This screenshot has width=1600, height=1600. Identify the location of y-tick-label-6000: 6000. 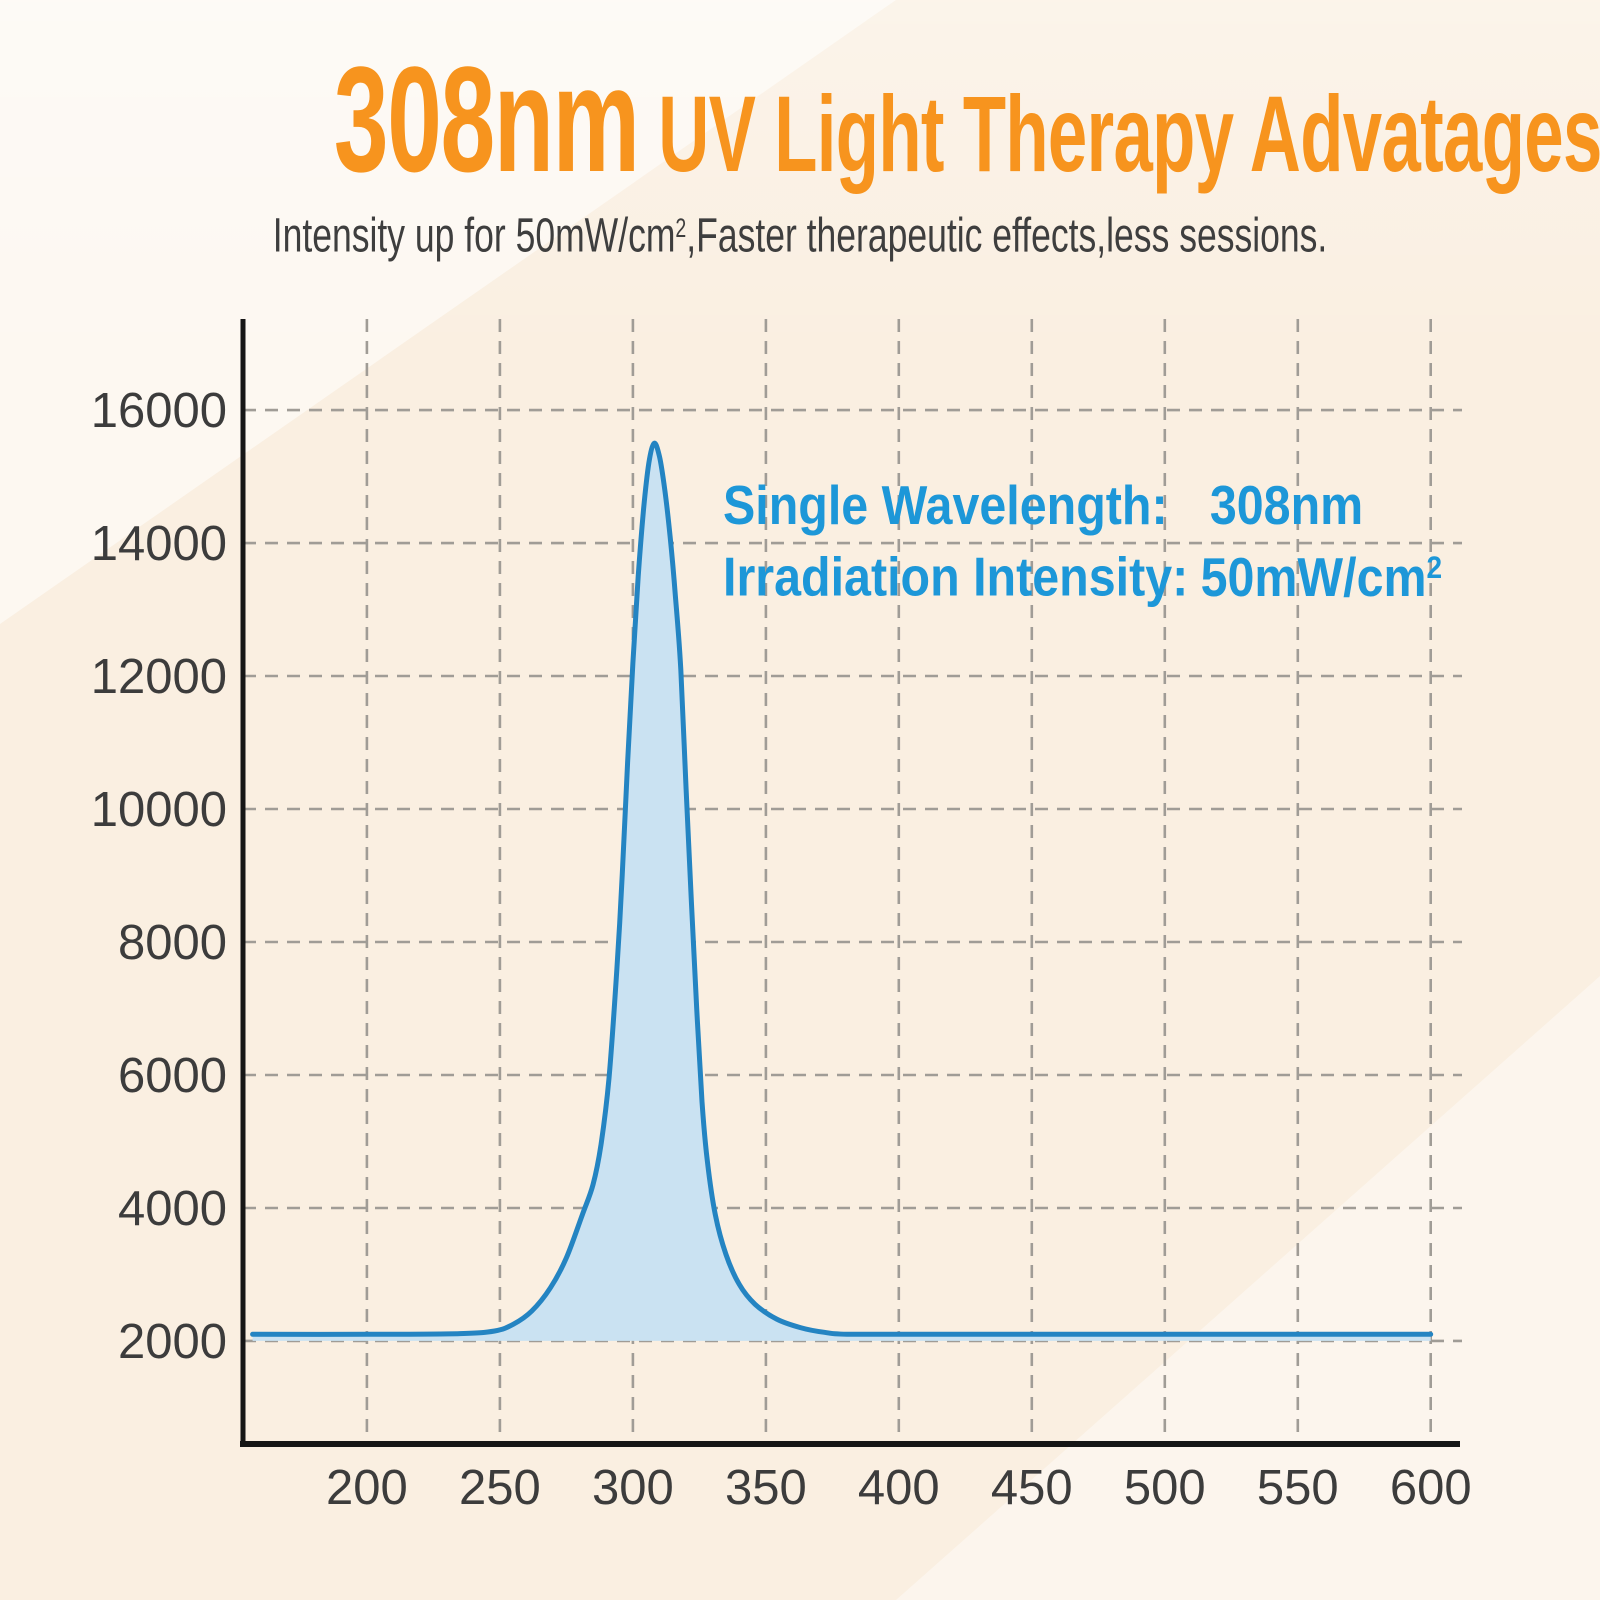
(172, 1076).